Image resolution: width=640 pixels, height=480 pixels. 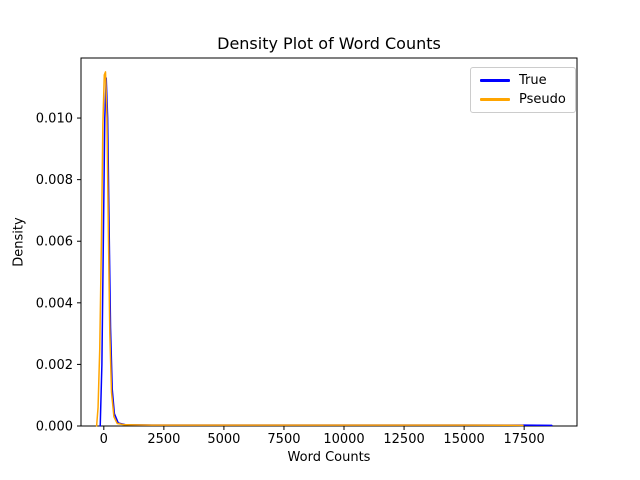 I want to click on x-tick-label: 17500, so click(x=523, y=439).